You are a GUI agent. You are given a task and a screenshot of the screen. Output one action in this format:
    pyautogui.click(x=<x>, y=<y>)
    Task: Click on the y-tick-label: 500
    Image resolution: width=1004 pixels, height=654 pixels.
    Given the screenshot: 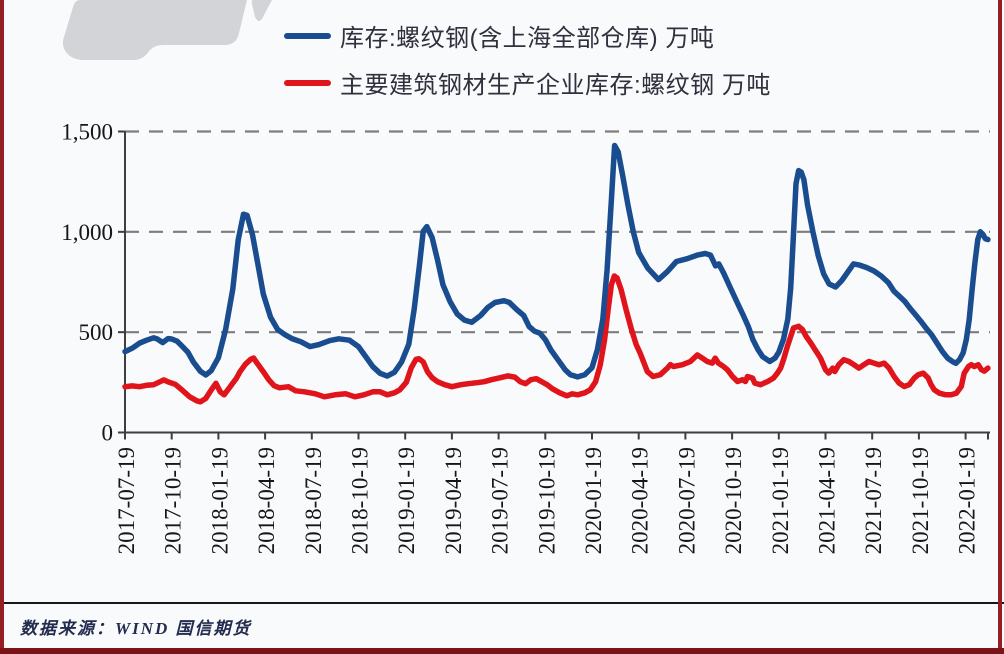 What is the action you would take?
    pyautogui.click(x=96, y=332)
    